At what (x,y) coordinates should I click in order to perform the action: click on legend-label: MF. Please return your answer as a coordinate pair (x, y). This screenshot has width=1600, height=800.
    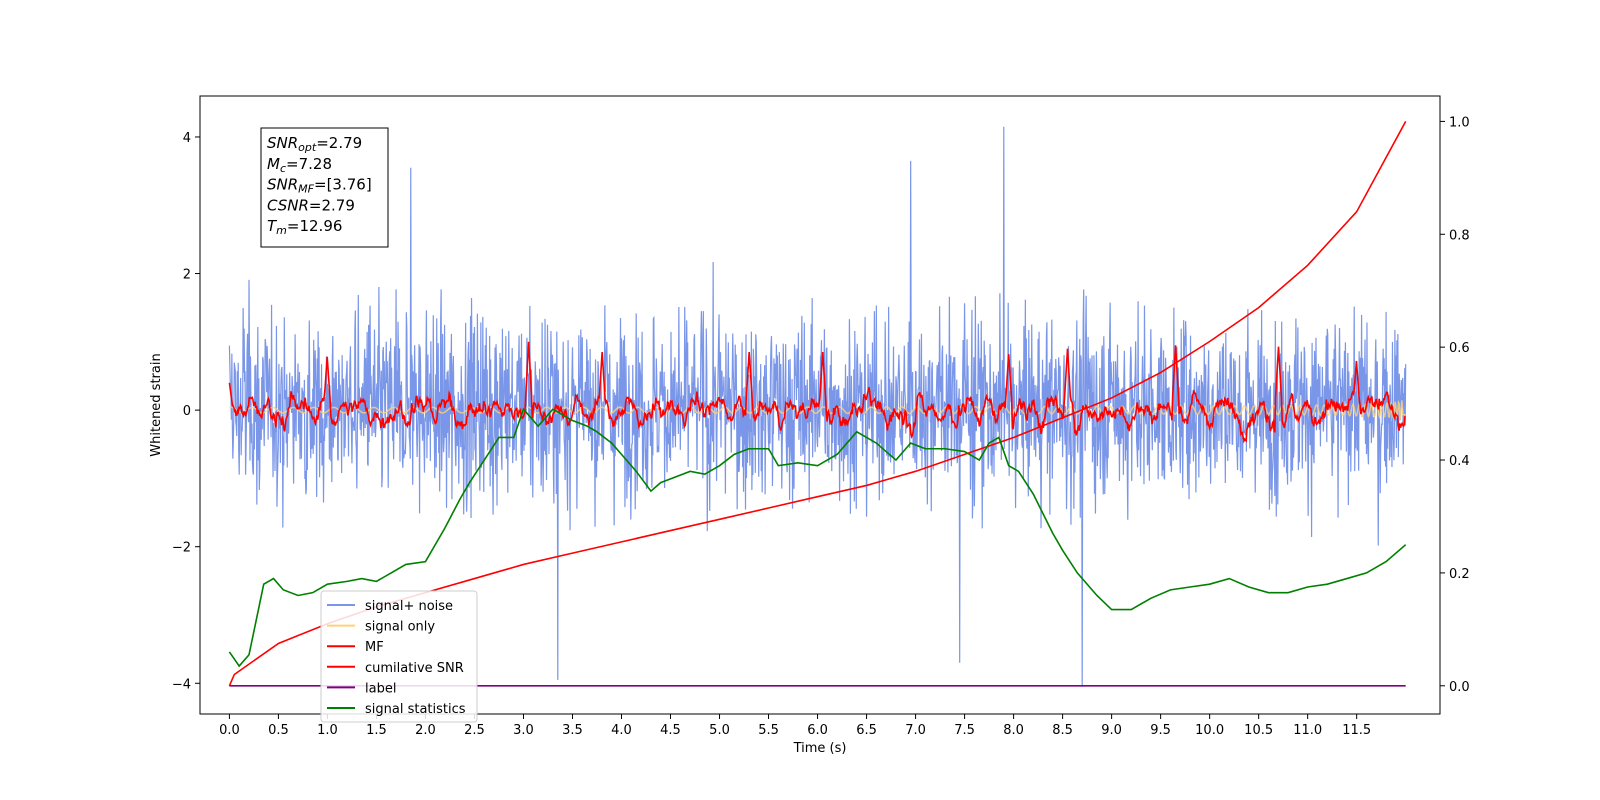
    Looking at the image, I should click on (374, 647).